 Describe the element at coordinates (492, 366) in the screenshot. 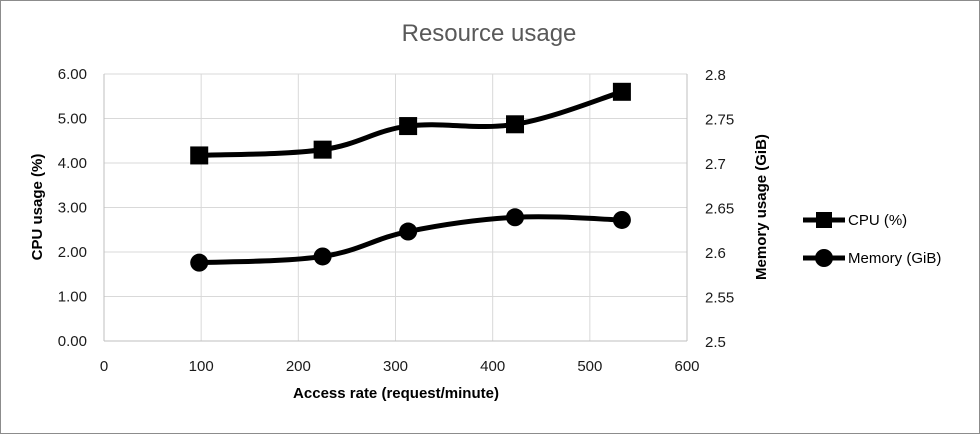

I see `x-tick-label: 400` at that location.